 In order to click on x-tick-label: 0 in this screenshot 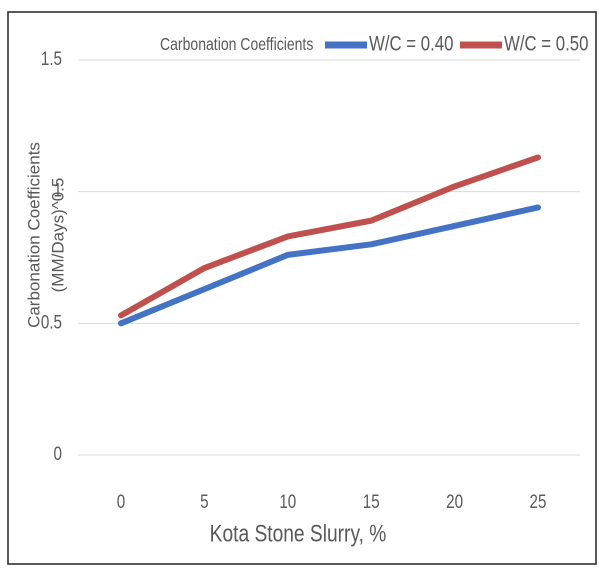, I will do `click(121, 501)`.